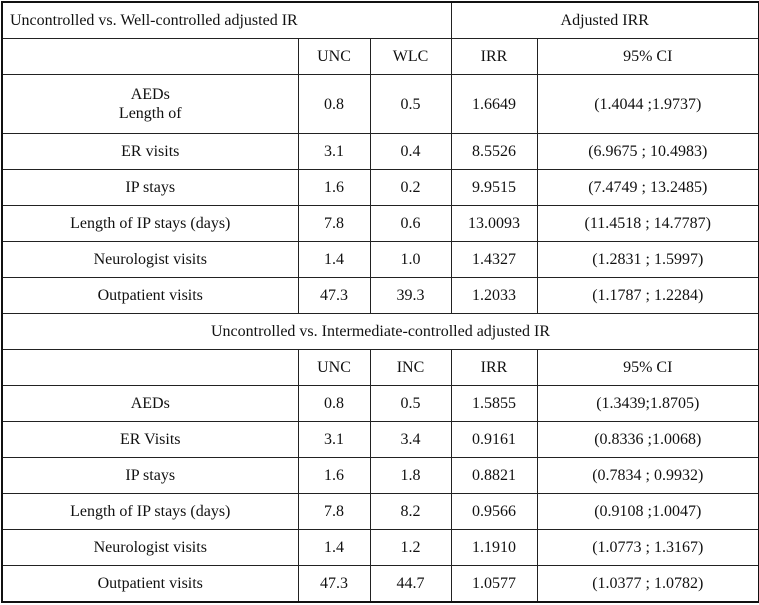  Describe the element at coordinates (494, 187) in the screenshot. I see `cell: 9.9515` at that location.